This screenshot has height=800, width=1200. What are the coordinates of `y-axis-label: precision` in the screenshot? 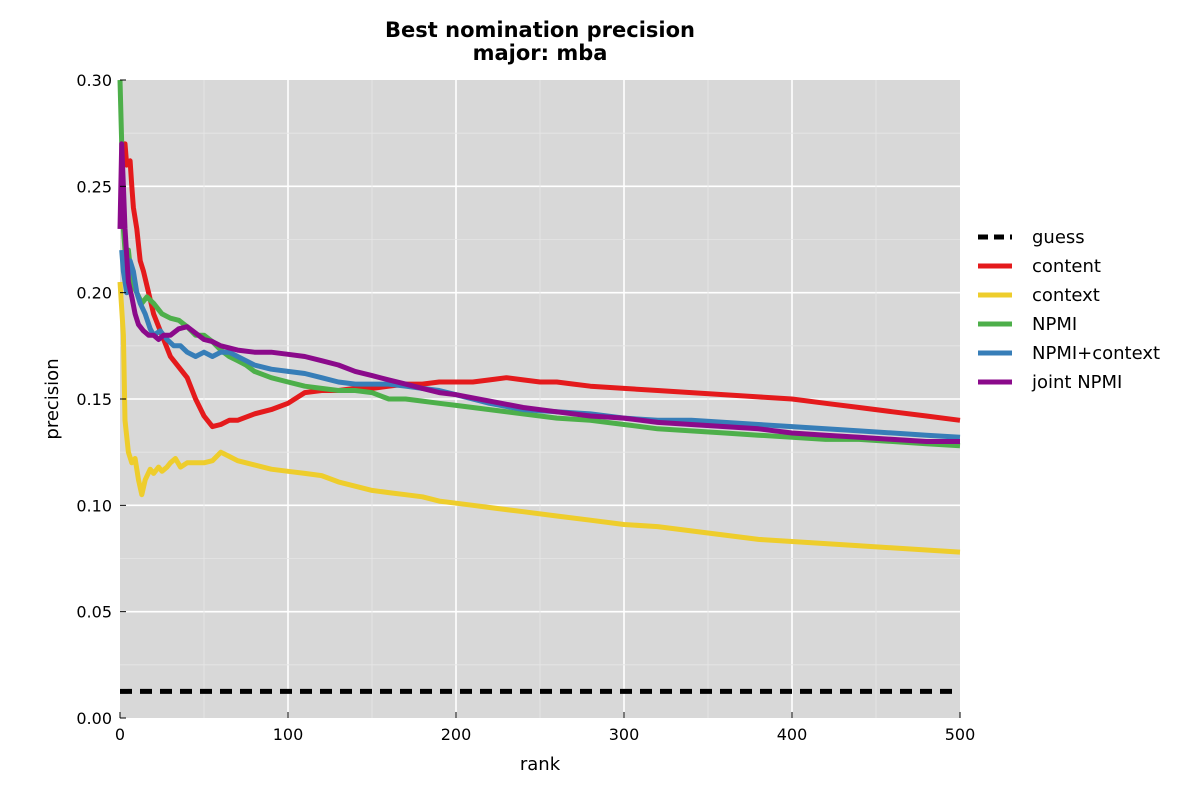 It's located at (52, 398).